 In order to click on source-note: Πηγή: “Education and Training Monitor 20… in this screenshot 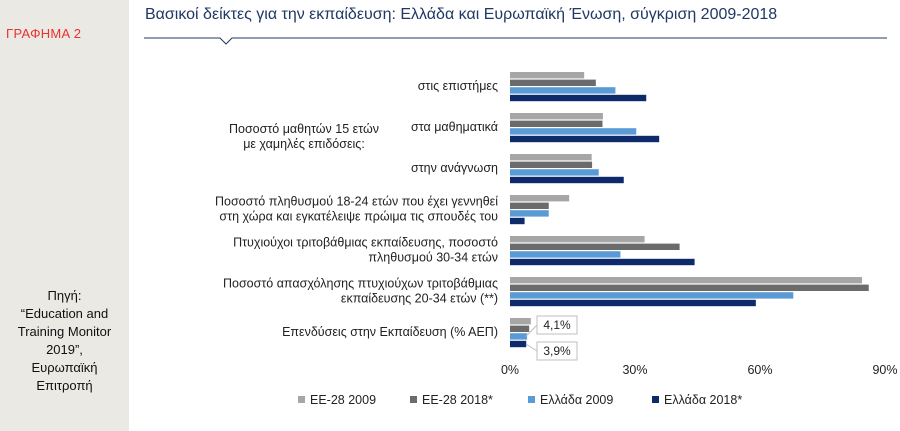, I will do `click(64, 341)`.